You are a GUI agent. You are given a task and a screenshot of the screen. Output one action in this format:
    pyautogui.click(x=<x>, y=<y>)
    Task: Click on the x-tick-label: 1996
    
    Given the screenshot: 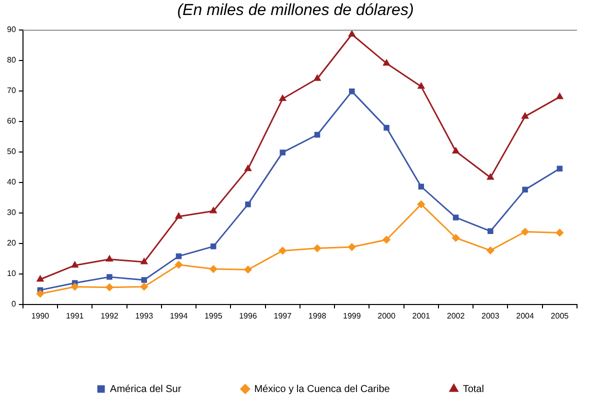 What is the action you would take?
    pyautogui.click(x=248, y=315)
    